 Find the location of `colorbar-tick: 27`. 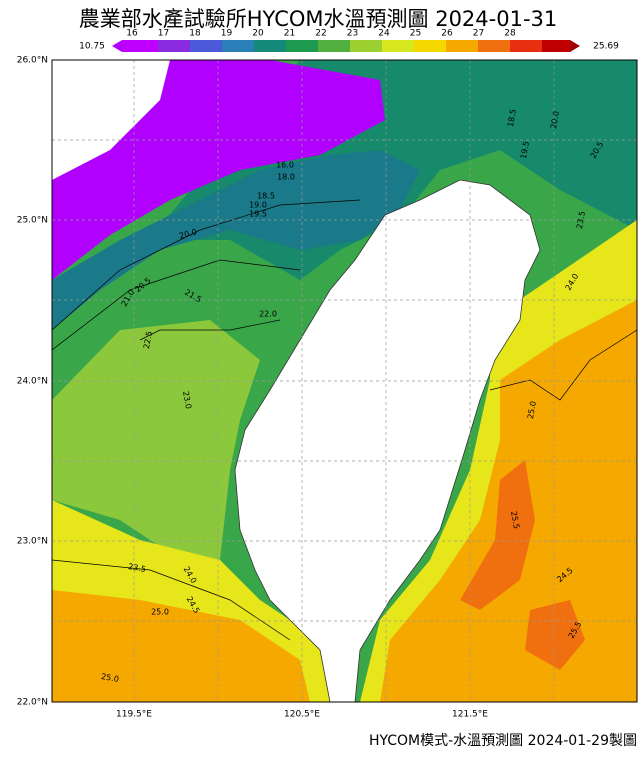

colorbar-tick: 27 is located at coordinates (478, 34).